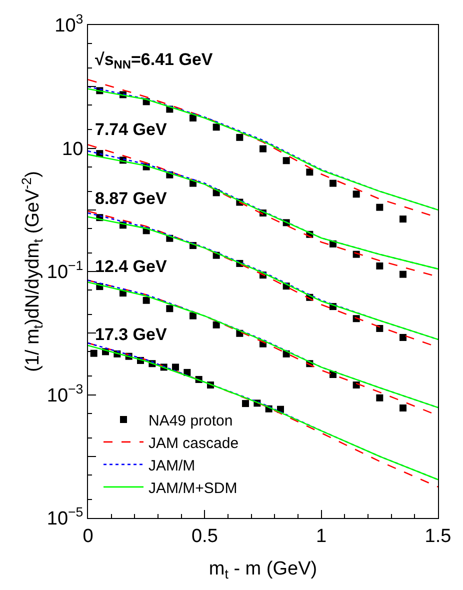 This screenshot has width=463, height=590. I want to click on annotation: 8.87 GeV, so click(131, 198).